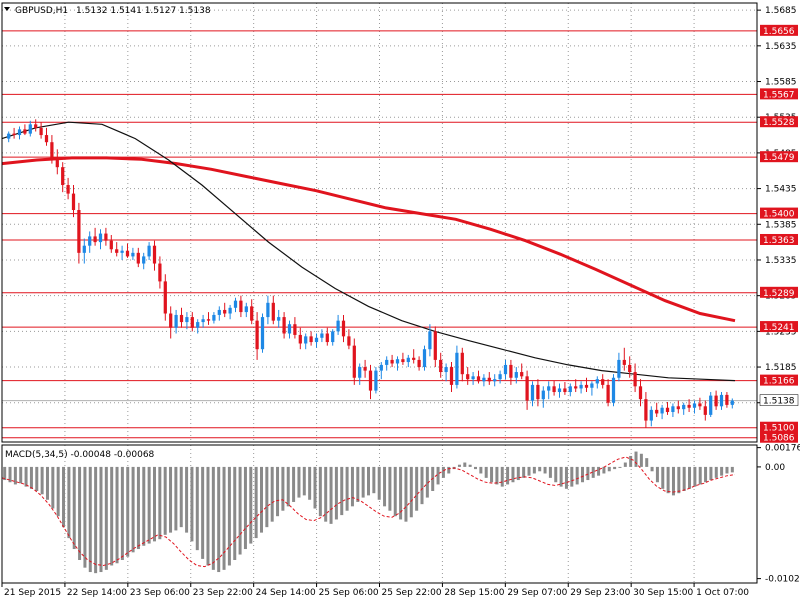 This screenshot has width=800, height=600. Describe the element at coordinates (80, 455) in the screenshot. I see `macd-title: MACD(5,34,5) -0.00048 -0.00068` at that location.